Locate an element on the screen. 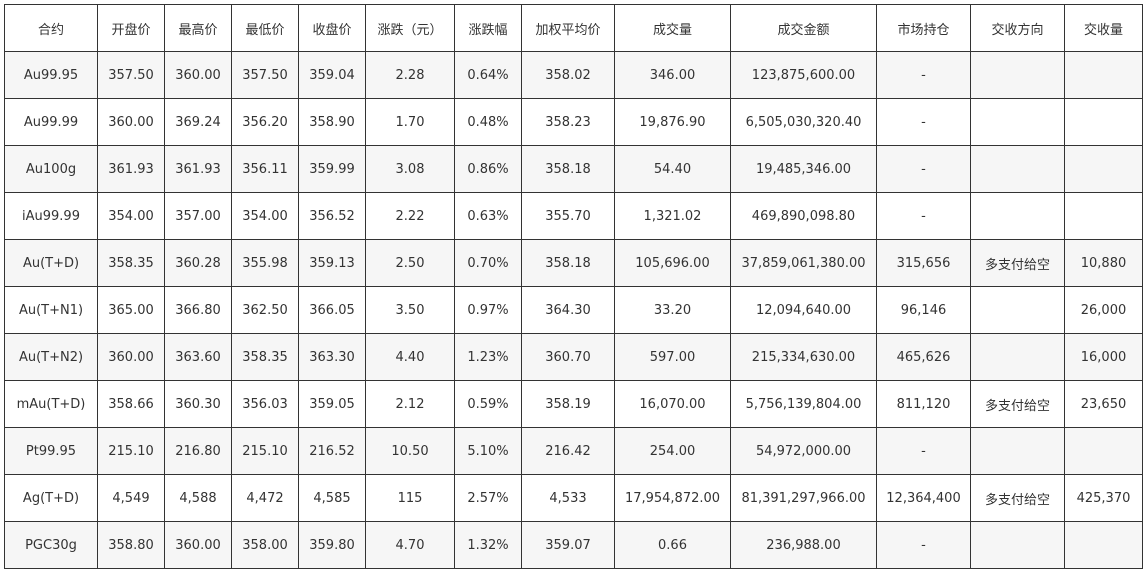 The height and width of the screenshot is (574, 1147). cell-high: 369.24 is located at coordinates (198, 122).